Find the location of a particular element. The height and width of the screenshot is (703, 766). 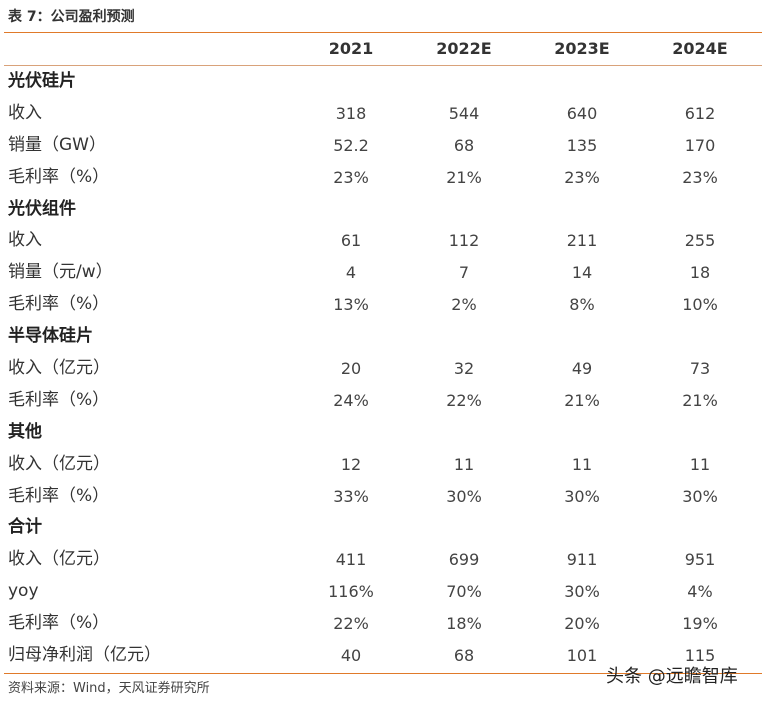

table-cell: 2% is located at coordinates (464, 305).